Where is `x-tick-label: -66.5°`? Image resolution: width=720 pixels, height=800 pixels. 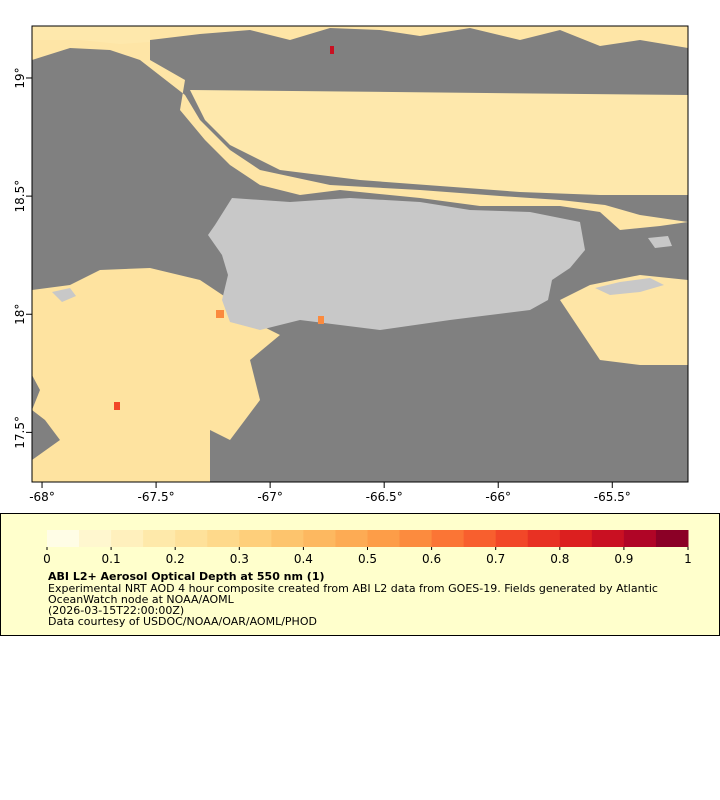 x-tick-label: -66.5° is located at coordinates (384, 497).